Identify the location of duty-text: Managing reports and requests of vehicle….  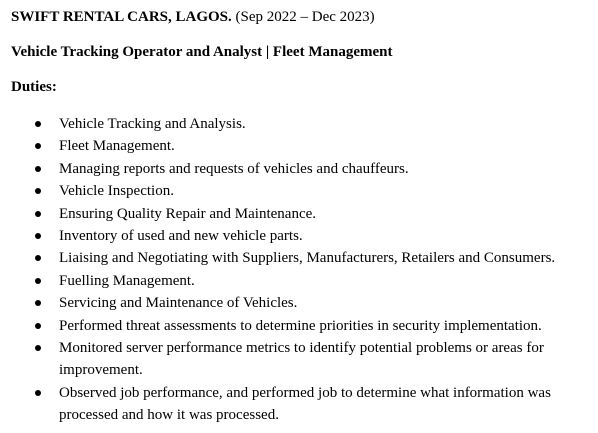
(234, 168).